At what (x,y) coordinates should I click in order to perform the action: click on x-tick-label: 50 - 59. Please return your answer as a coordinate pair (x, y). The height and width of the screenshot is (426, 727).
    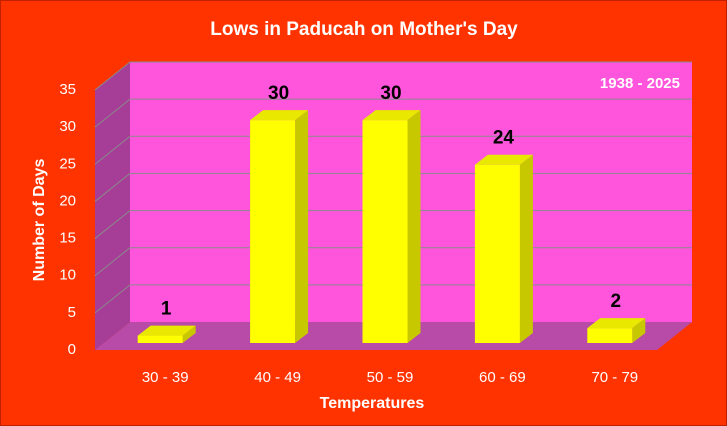
    Looking at the image, I should click on (390, 377).